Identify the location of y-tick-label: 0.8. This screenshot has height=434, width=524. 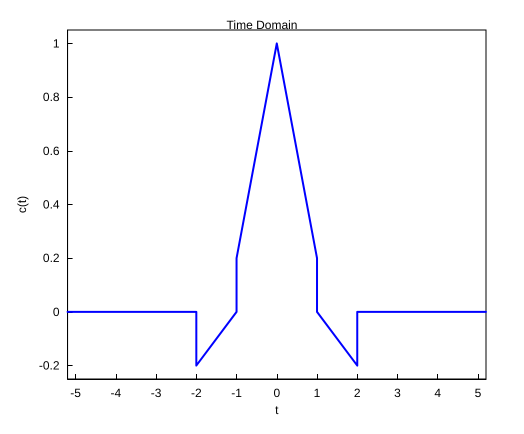
(51, 97).